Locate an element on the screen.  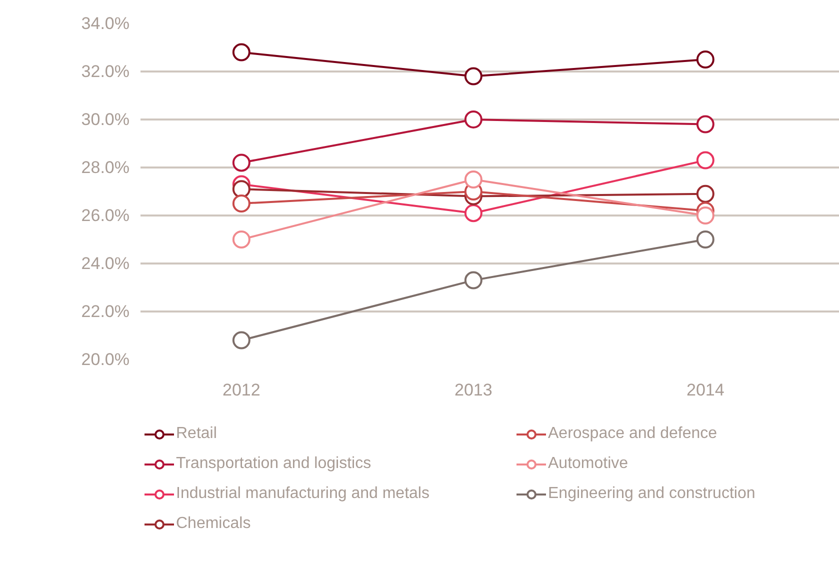
legend-label: Chemicals is located at coordinates (214, 524).